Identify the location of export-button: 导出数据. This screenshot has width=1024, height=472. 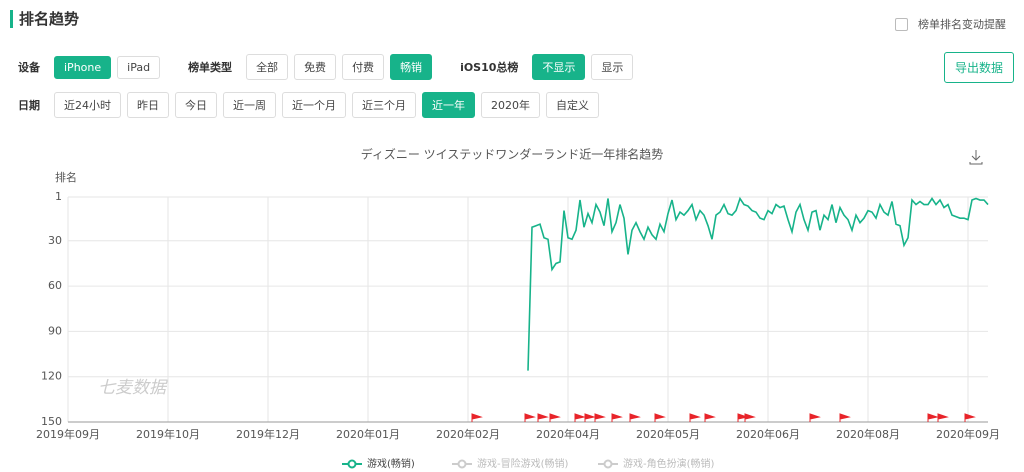
(978, 67).